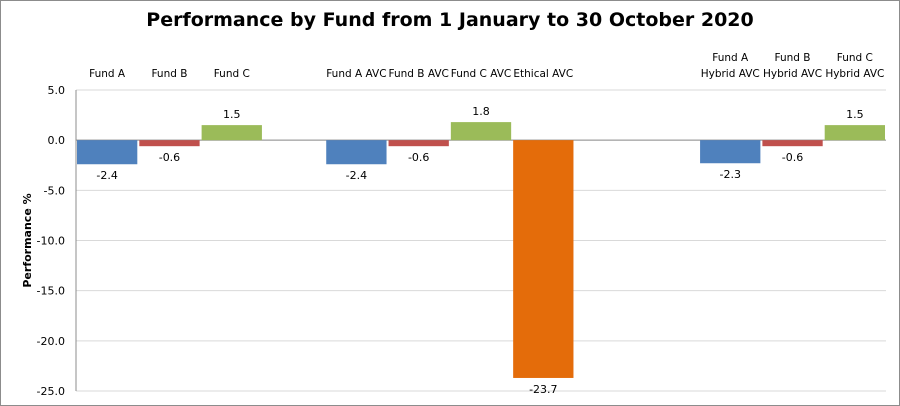 The width and height of the screenshot is (900, 406). What do you see at coordinates (543, 389) in the screenshot?
I see `bar-value-label: -23.7` at bounding box center [543, 389].